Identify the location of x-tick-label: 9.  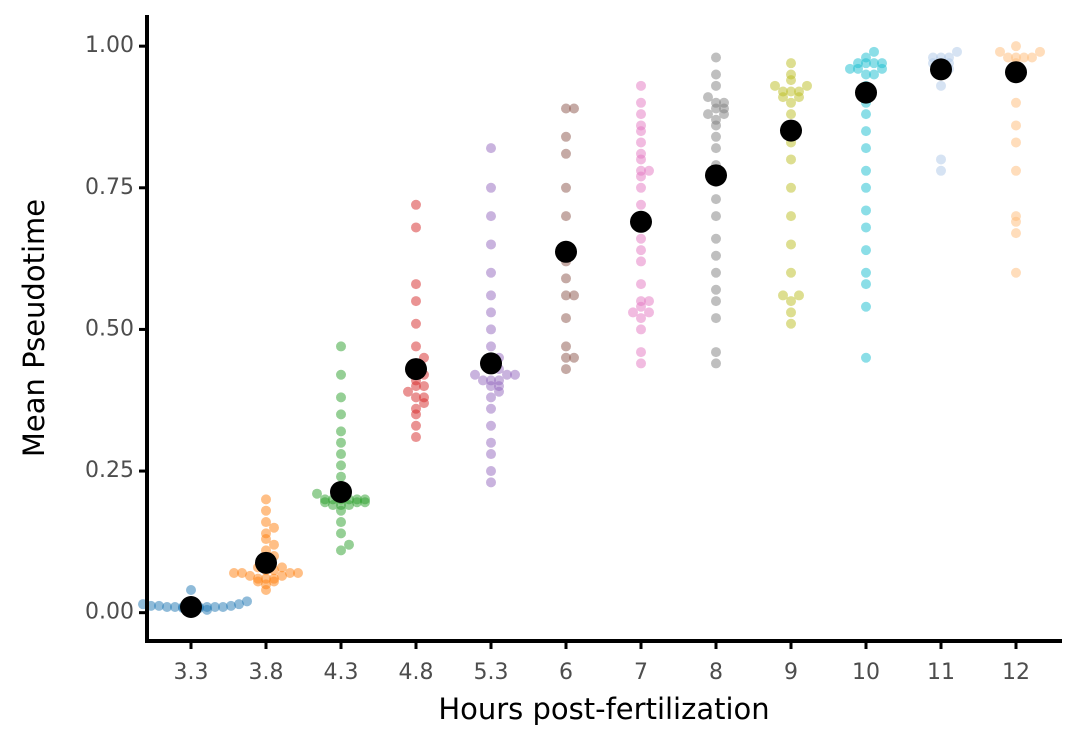
(791, 672).